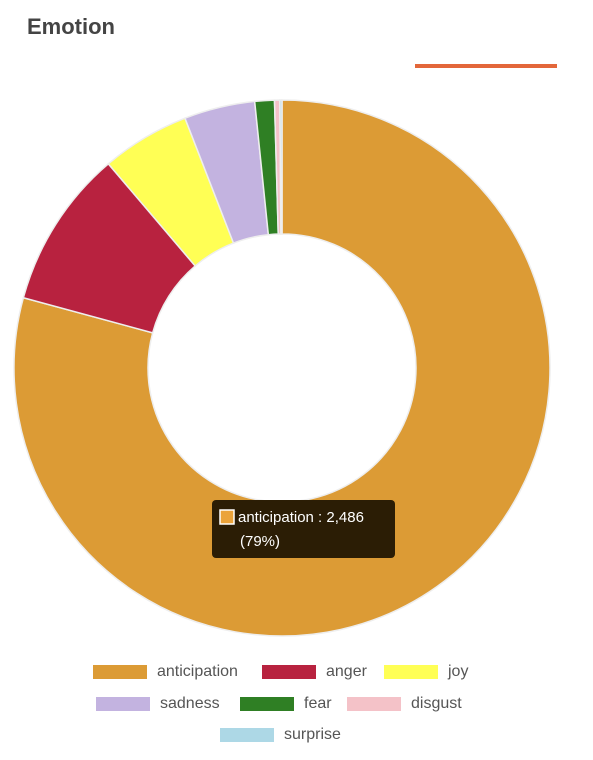 The image size is (593, 760). What do you see at coordinates (347, 671) in the screenshot?
I see `legend-label: anger` at bounding box center [347, 671].